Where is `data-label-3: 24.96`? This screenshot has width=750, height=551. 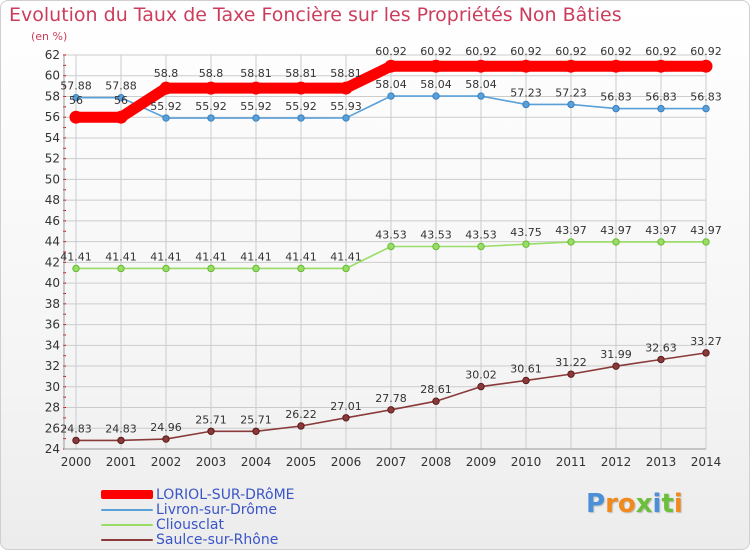
data-label-3: 24.96 is located at coordinates (166, 427).